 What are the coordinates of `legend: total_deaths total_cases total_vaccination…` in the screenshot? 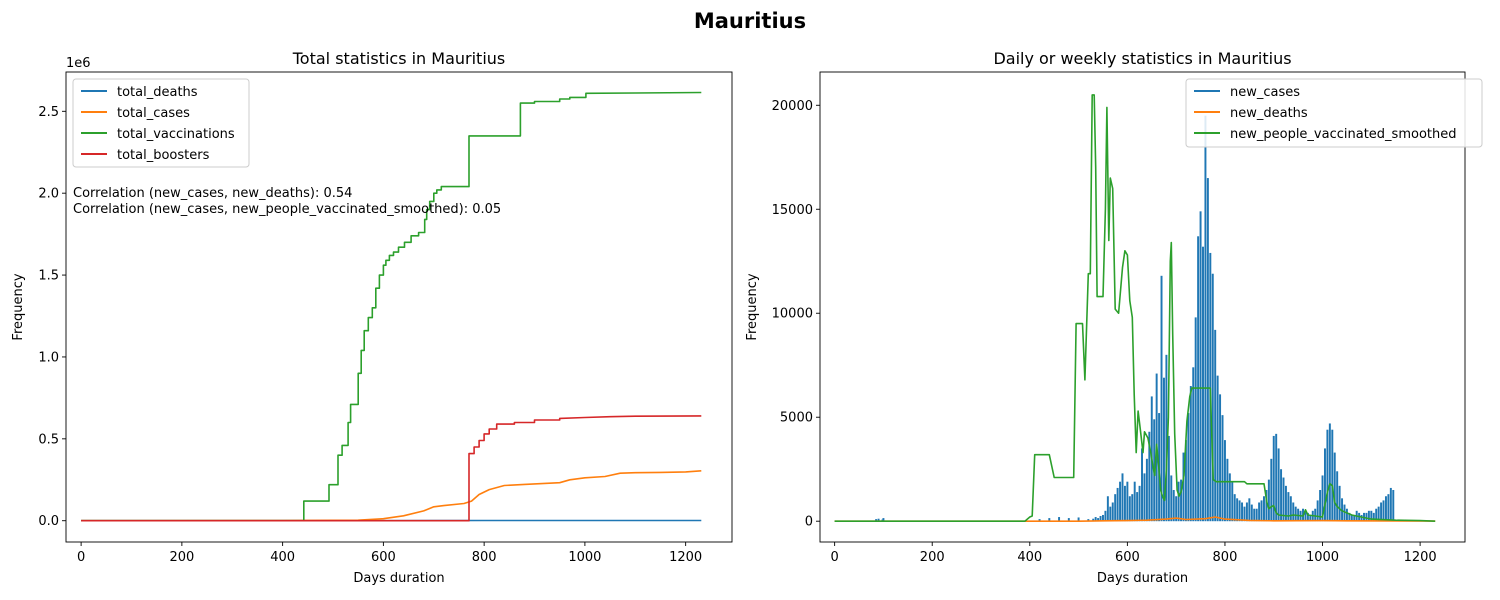 It's located at (161, 123).